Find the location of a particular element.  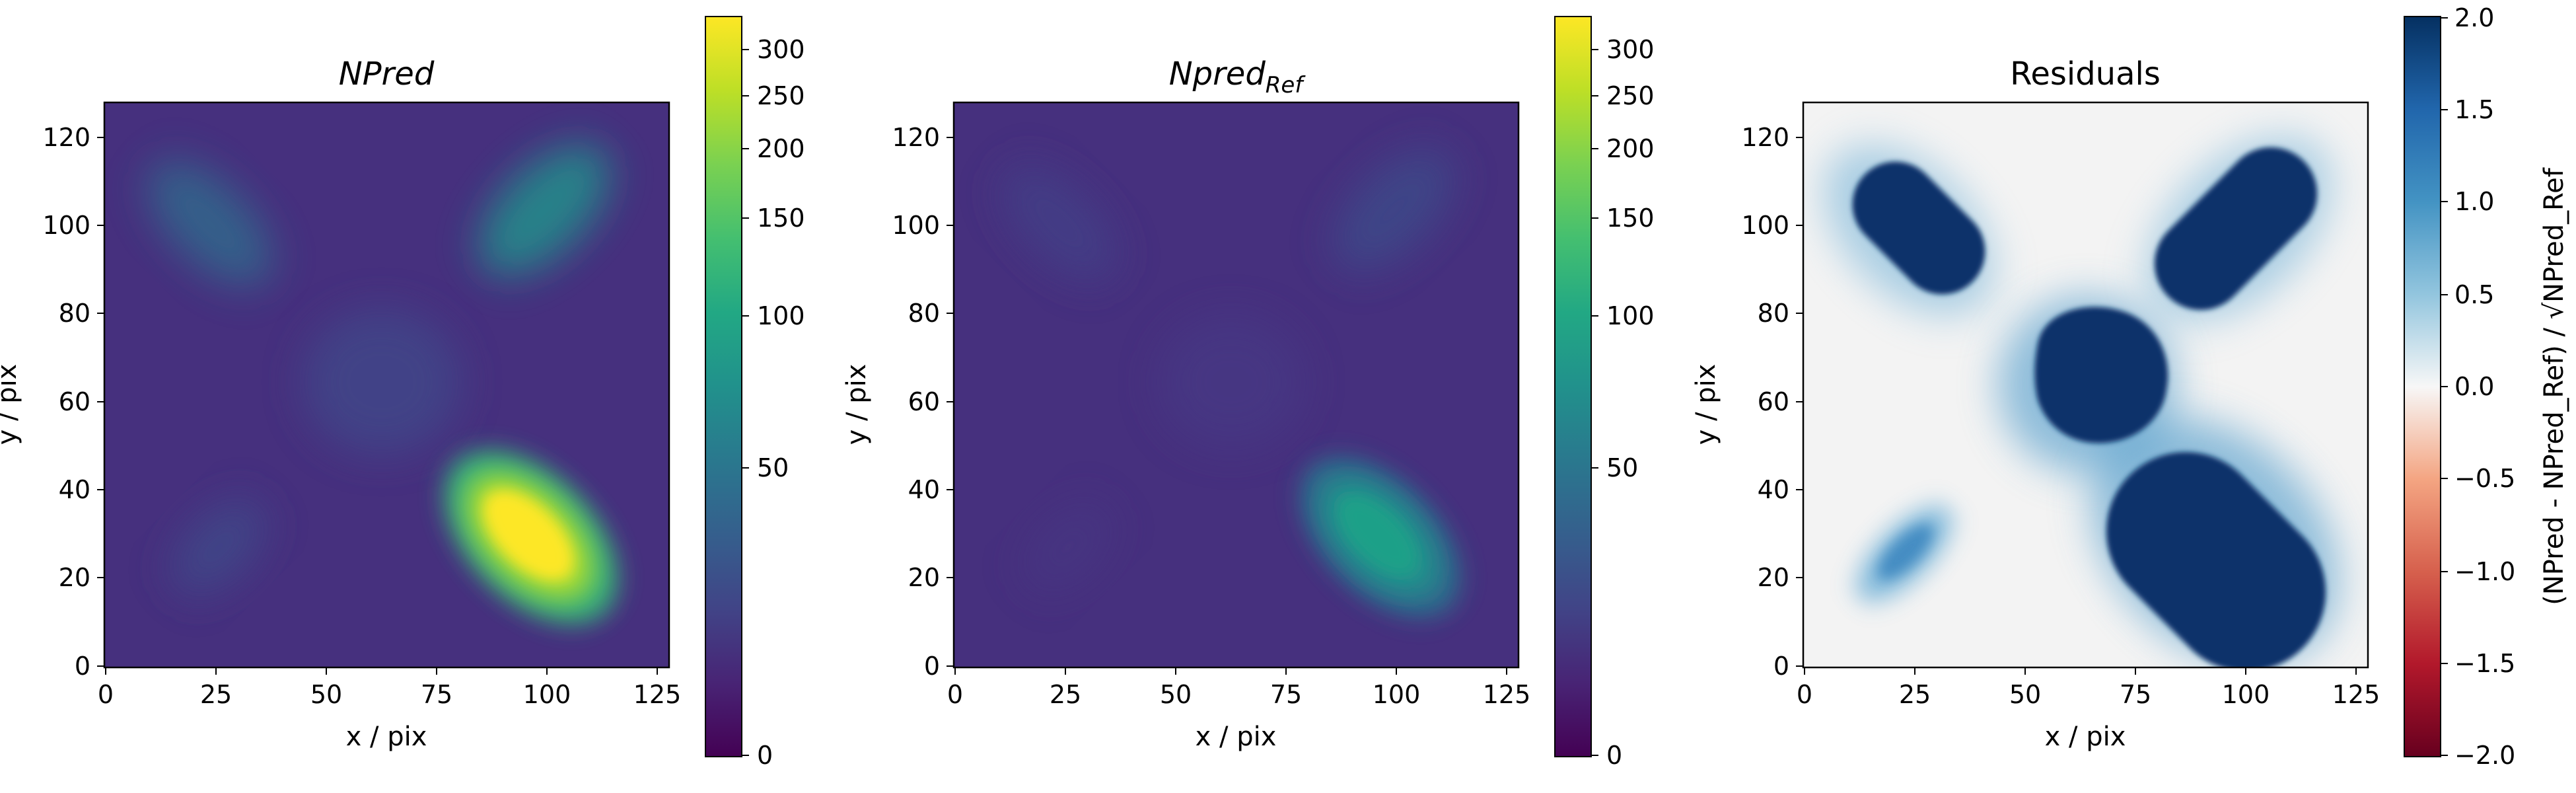

colorbar-tick-label: −1.5 is located at coordinates (2485, 664).